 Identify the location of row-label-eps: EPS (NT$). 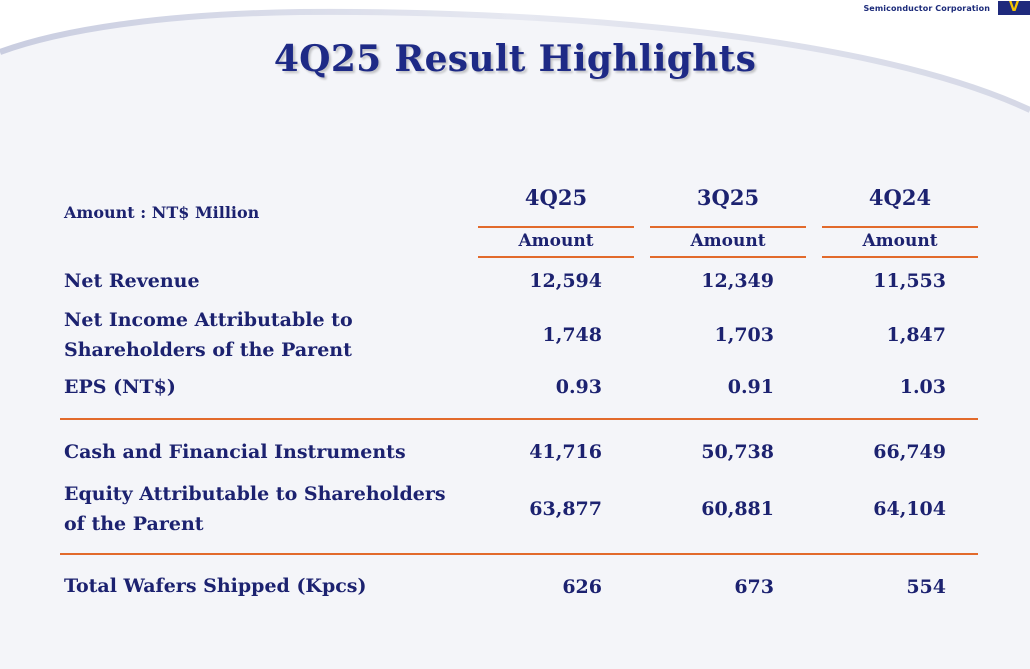
(120, 387).